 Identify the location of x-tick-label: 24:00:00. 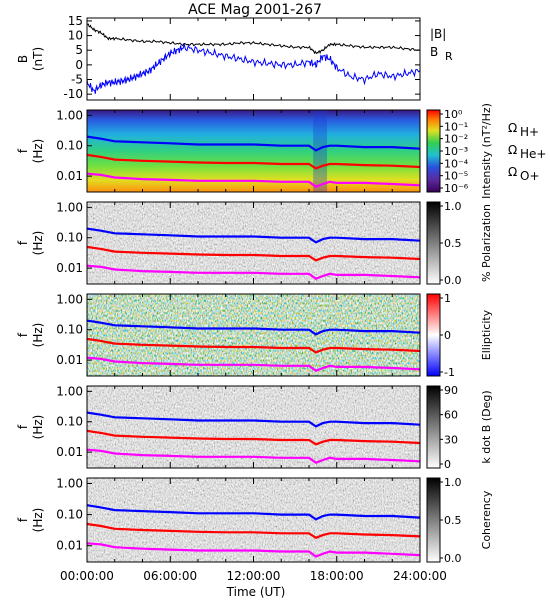
(420, 576).